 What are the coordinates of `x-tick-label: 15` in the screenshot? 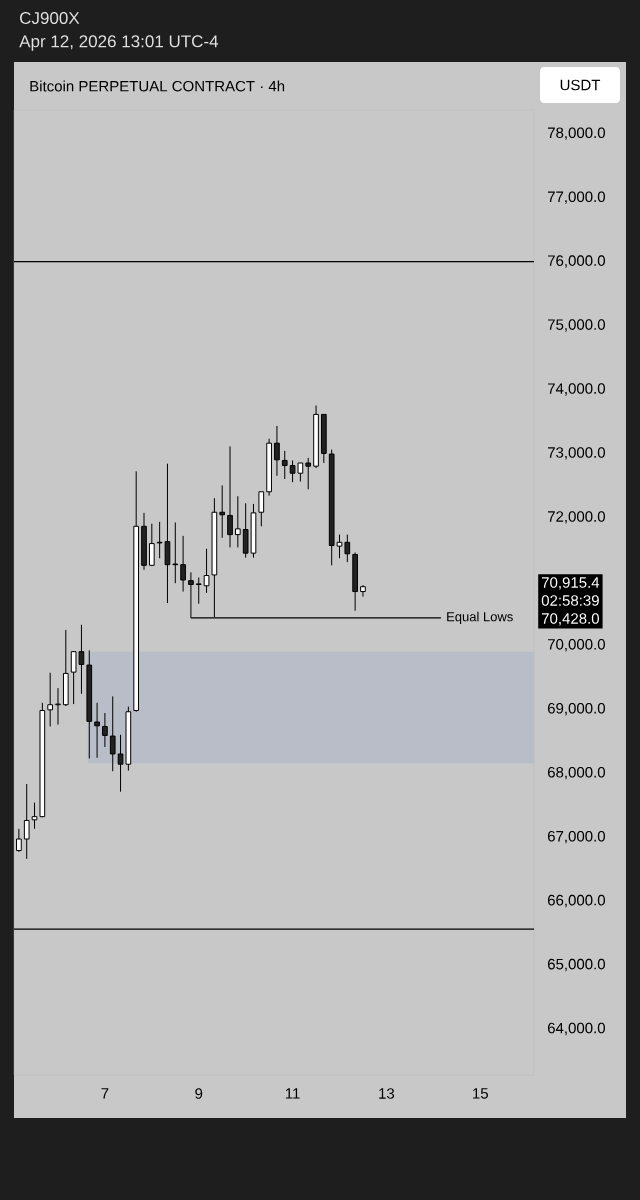 It's located at (480, 1093).